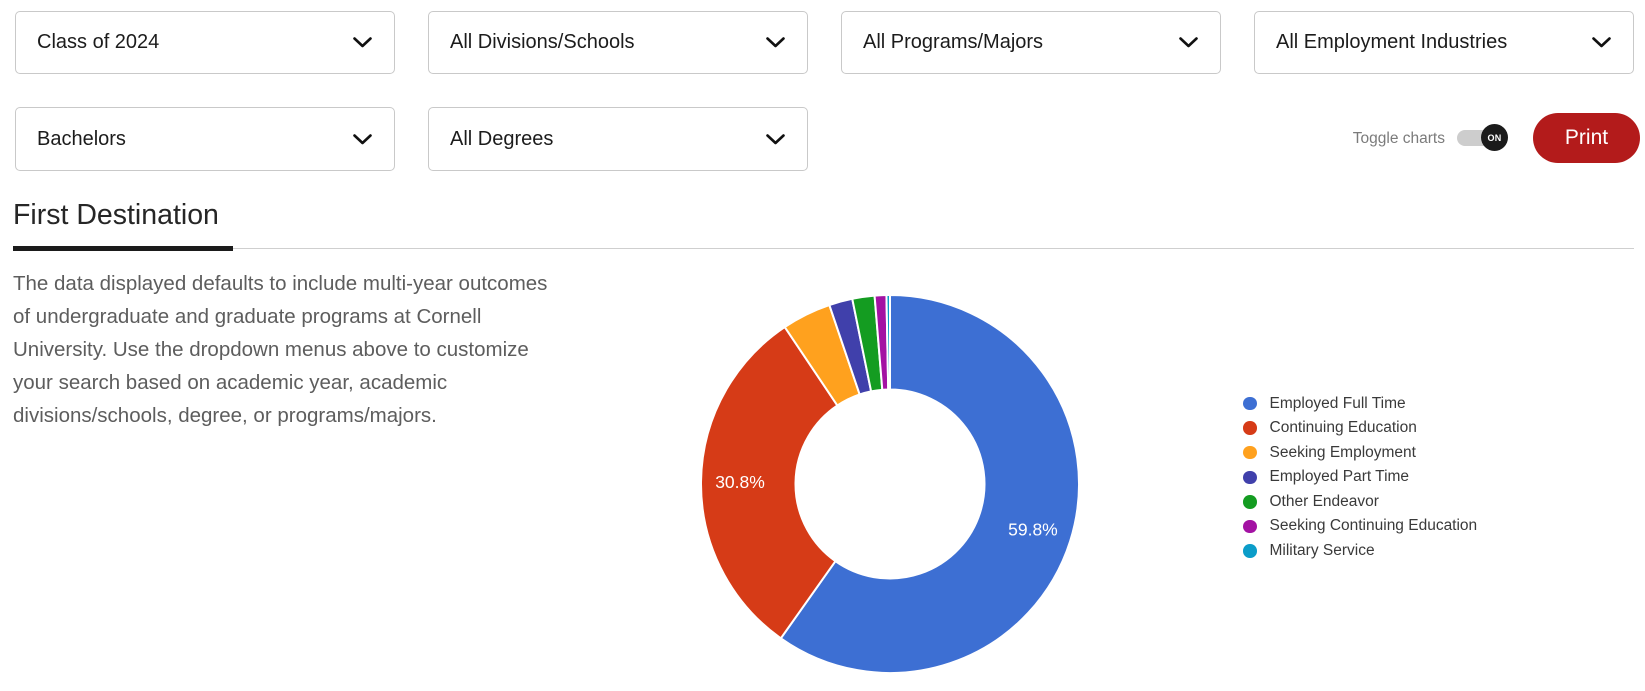 The width and height of the screenshot is (1645, 691). What do you see at coordinates (123, 248) in the screenshot?
I see `section-divider-accent` at bounding box center [123, 248].